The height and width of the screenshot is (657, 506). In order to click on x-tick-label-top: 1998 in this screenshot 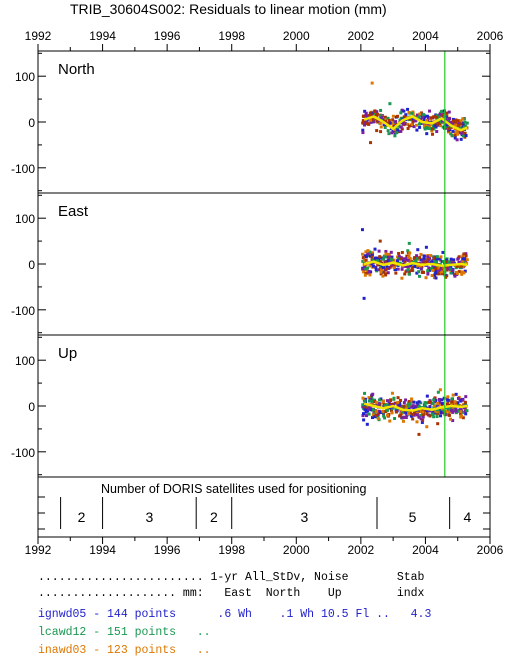, I will do `click(231, 36)`.